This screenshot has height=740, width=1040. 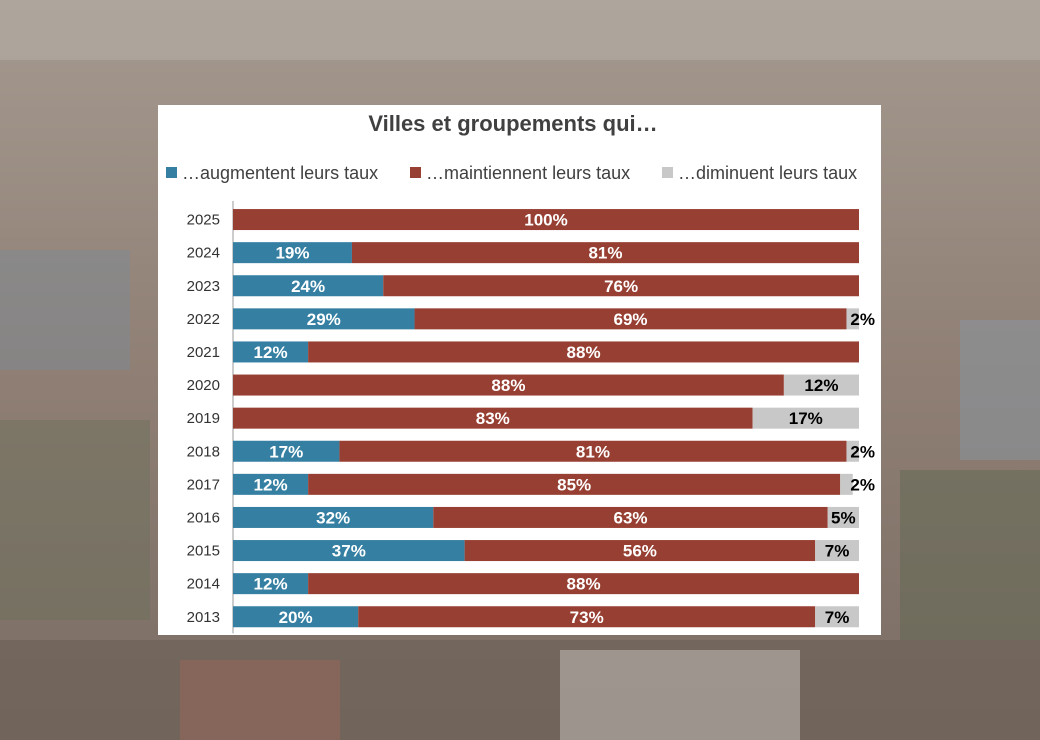 I want to click on data-label: 69%, so click(x=630, y=319).